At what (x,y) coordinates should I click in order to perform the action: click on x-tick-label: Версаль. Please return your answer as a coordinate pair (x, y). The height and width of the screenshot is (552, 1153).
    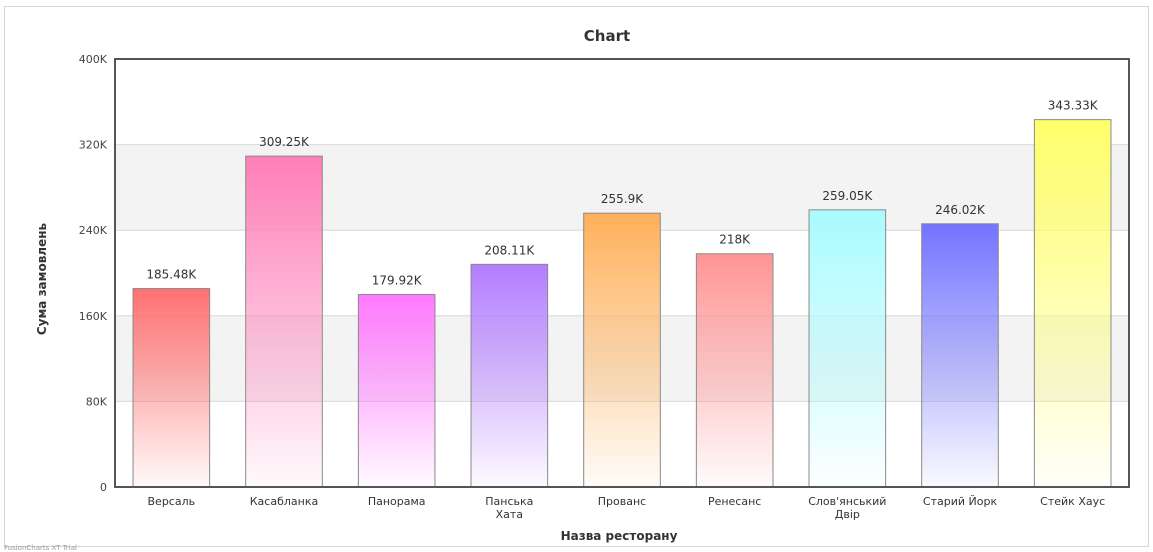
    Looking at the image, I should click on (172, 501).